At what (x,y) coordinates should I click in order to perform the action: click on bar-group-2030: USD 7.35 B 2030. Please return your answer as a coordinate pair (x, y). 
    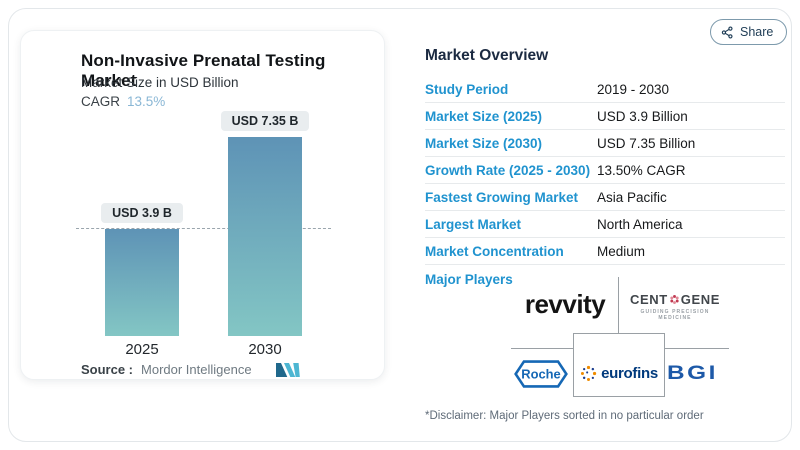
    Looking at the image, I should click on (265, 234).